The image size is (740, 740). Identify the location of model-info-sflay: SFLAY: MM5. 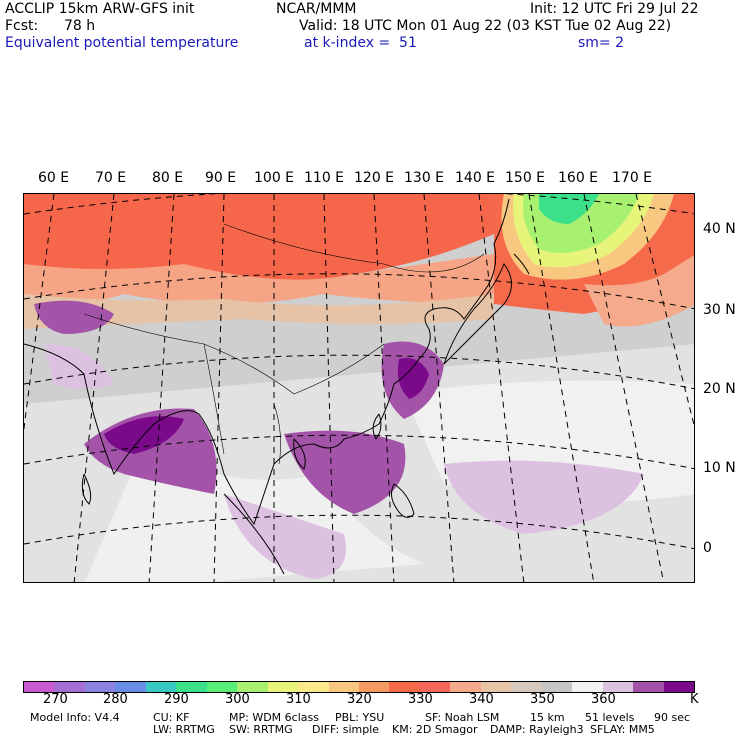
(622, 729).